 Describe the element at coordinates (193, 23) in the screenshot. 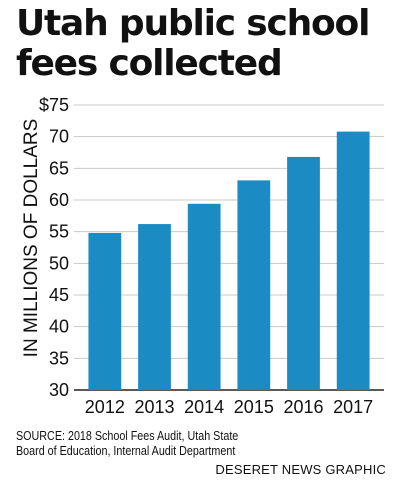

I see `chart-title-line-1: Utah public school` at that location.